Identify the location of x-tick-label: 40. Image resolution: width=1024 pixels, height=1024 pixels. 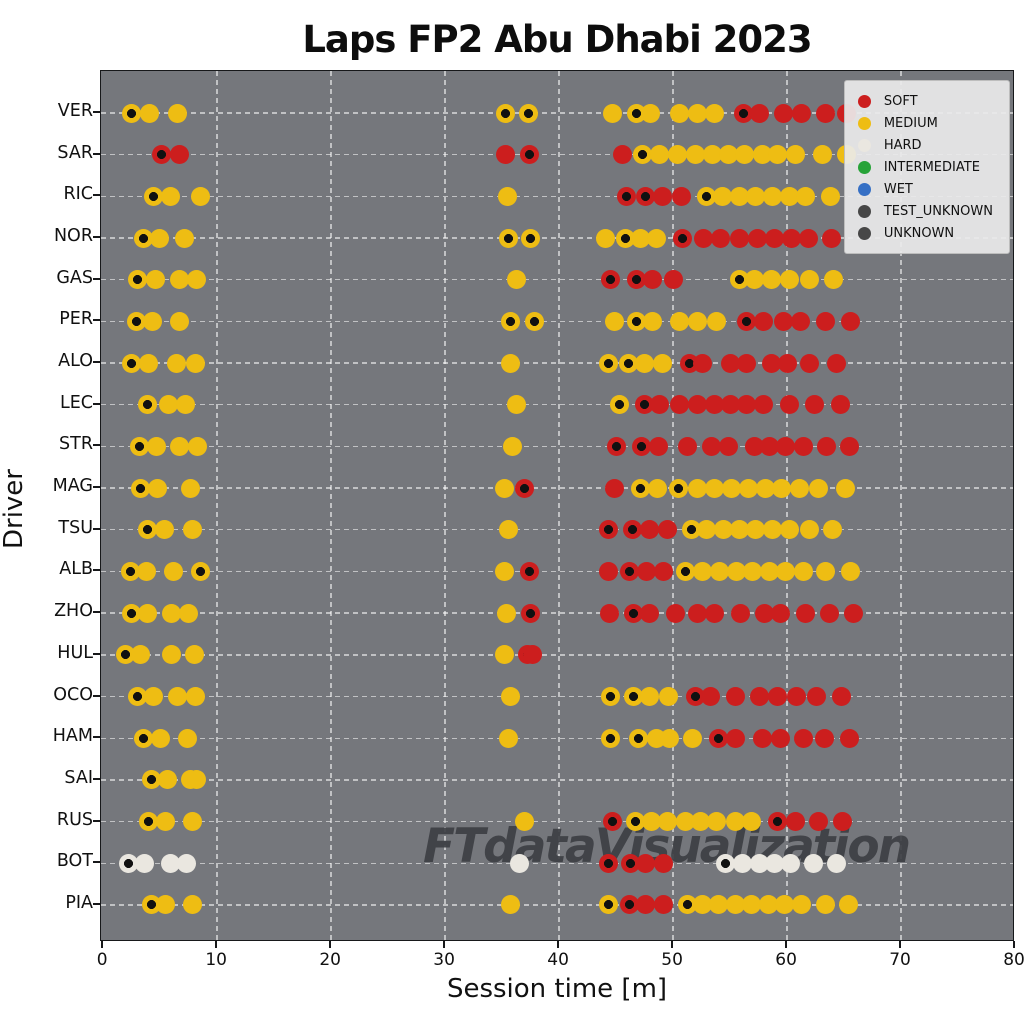
(558, 960).